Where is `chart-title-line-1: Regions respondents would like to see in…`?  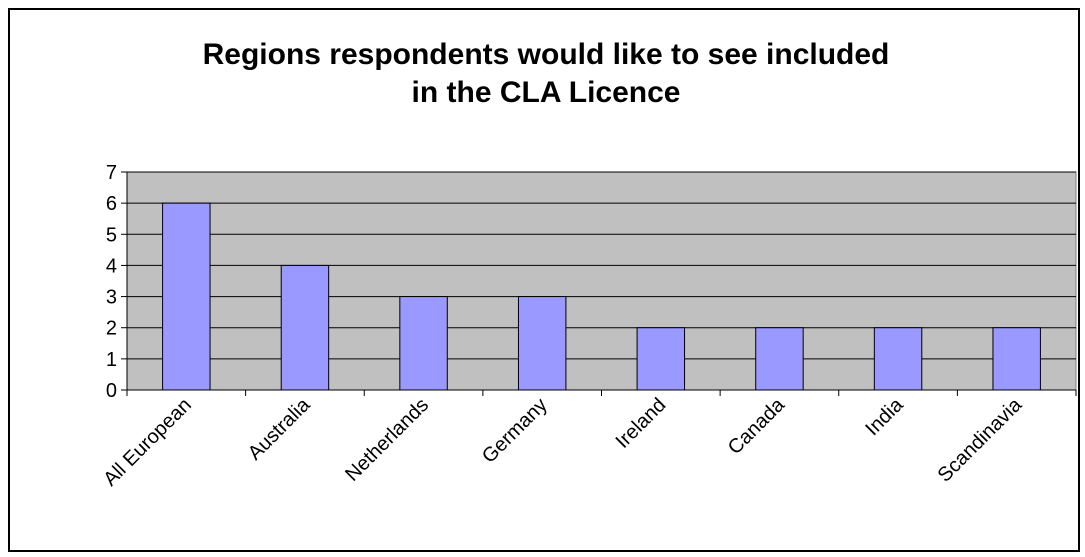
chart-title-line-1: Regions respondents would like to see in… is located at coordinates (546, 54).